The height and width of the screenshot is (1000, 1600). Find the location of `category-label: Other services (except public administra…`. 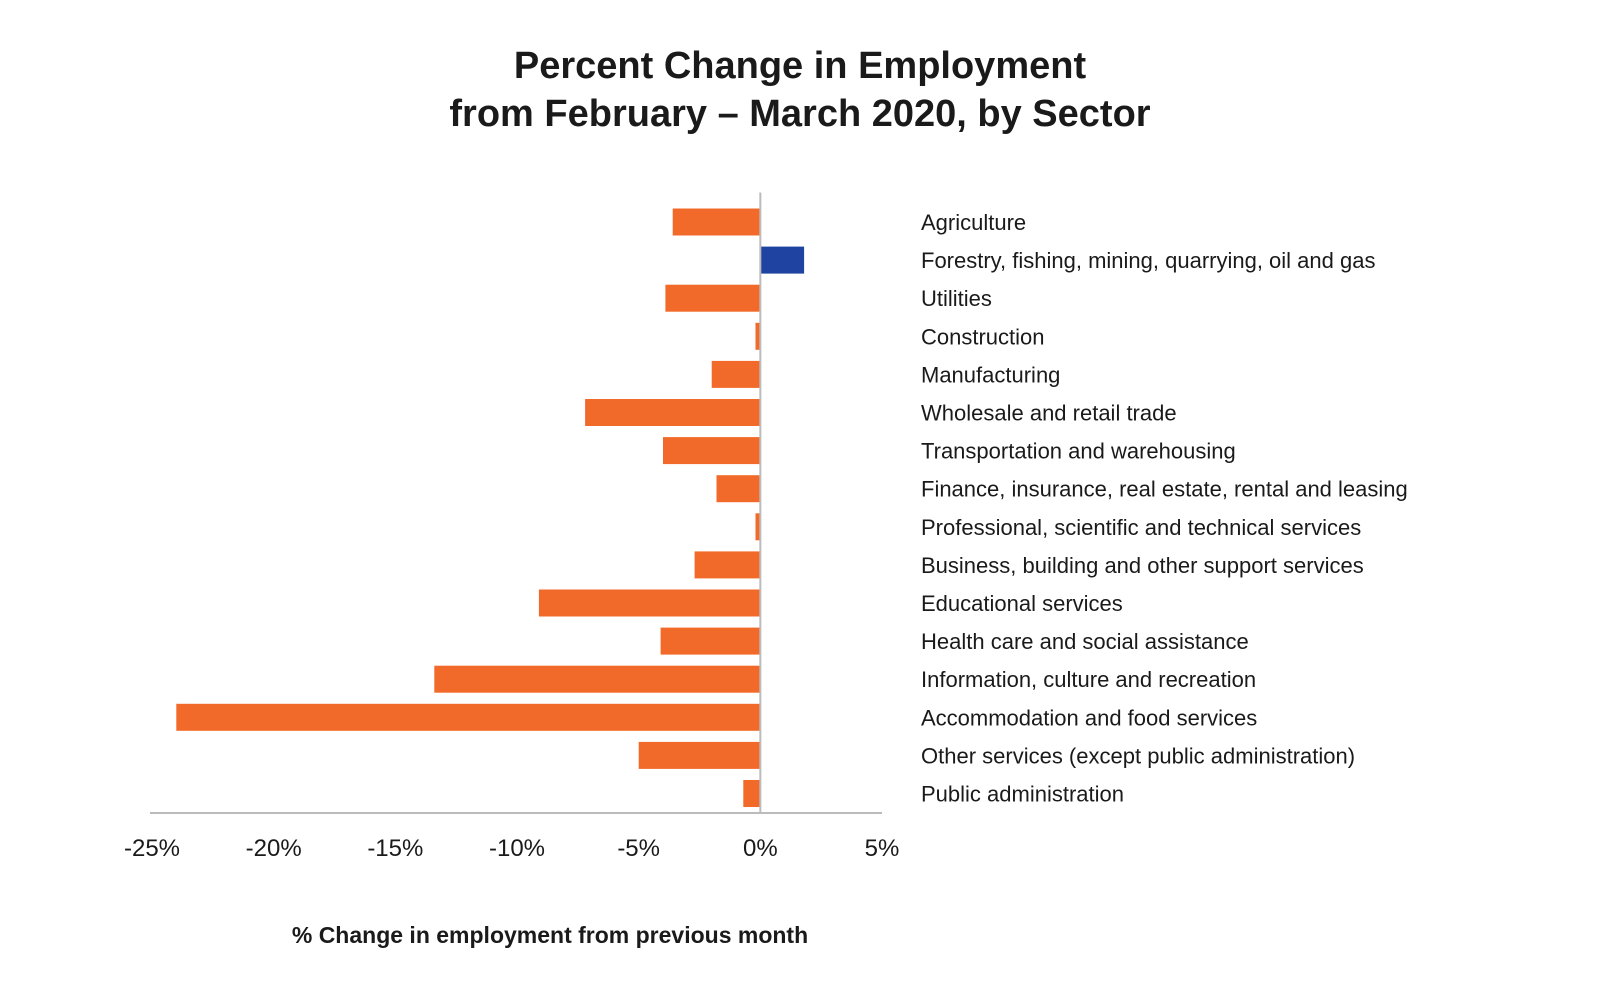

category-label: Other services (except public administra… is located at coordinates (1138, 755).